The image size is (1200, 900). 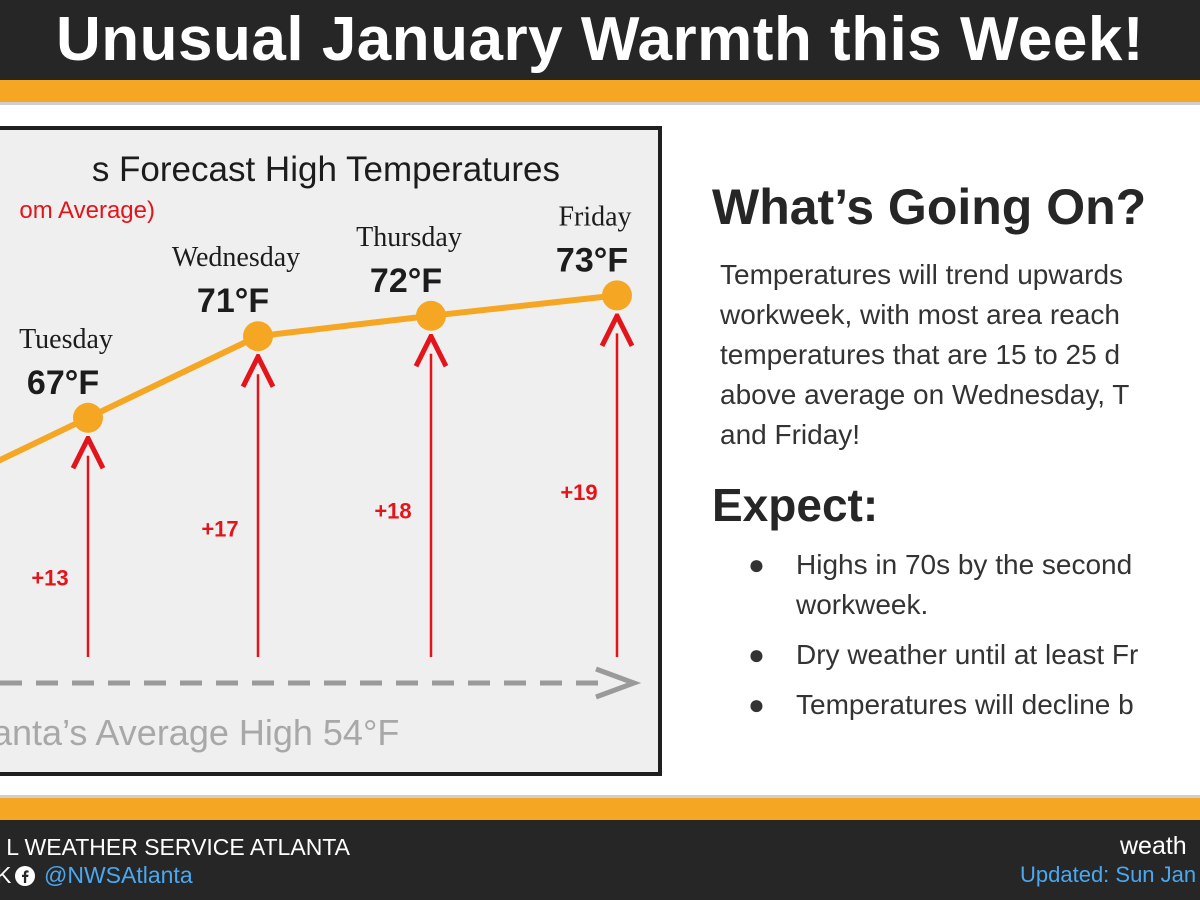 I want to click on day-label: Thursday, so click(x=409, y=237).